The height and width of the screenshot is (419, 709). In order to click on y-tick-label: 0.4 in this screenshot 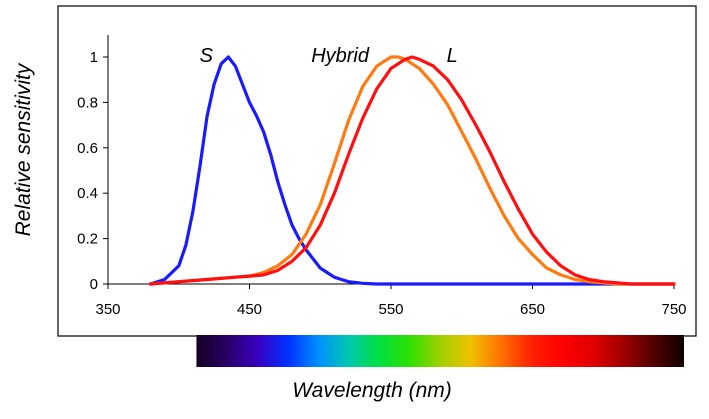, I will do `click(87, 193)`.